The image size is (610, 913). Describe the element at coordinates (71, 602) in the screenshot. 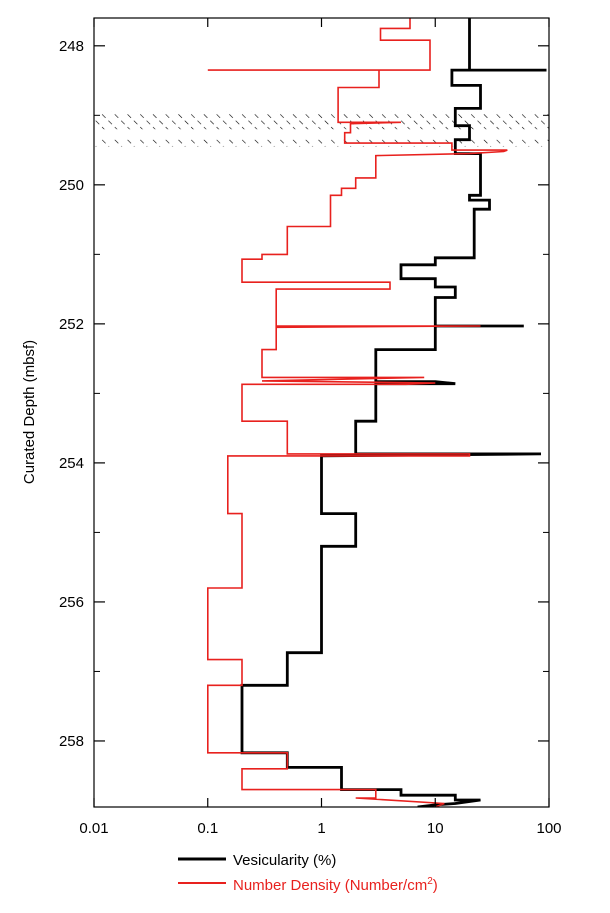

I see `y-tick-label-4: 256` at that location.